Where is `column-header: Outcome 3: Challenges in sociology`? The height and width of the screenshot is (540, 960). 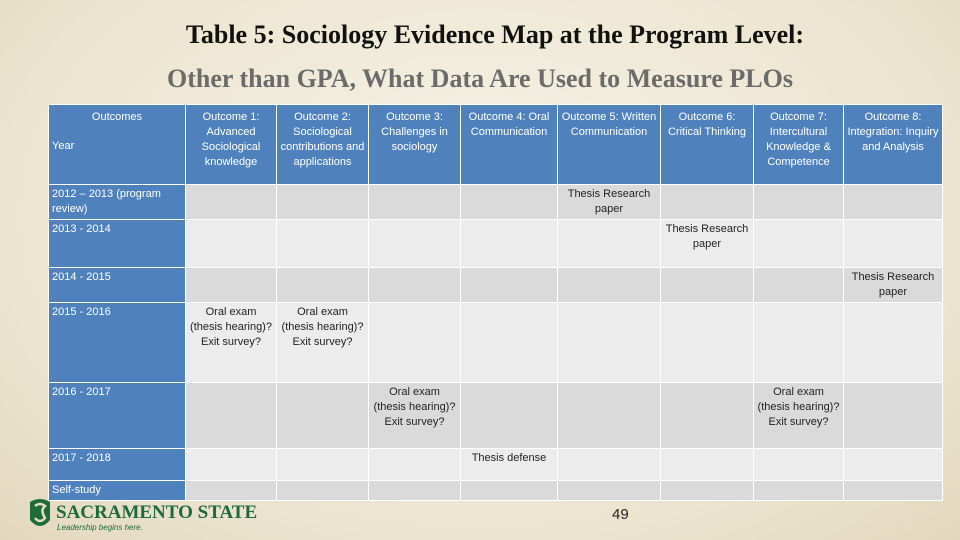 column-header: Outcome 3: Challenges in sociology is located at coordinates (414, 144).